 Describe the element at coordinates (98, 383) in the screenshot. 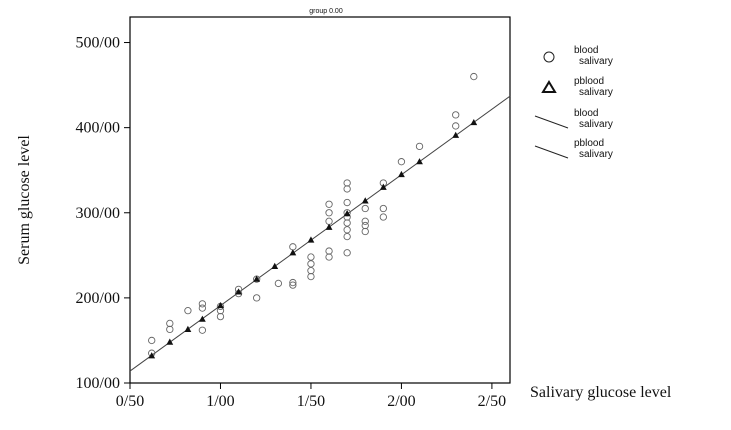

I see `y-tick-label: 100/00` at that location.